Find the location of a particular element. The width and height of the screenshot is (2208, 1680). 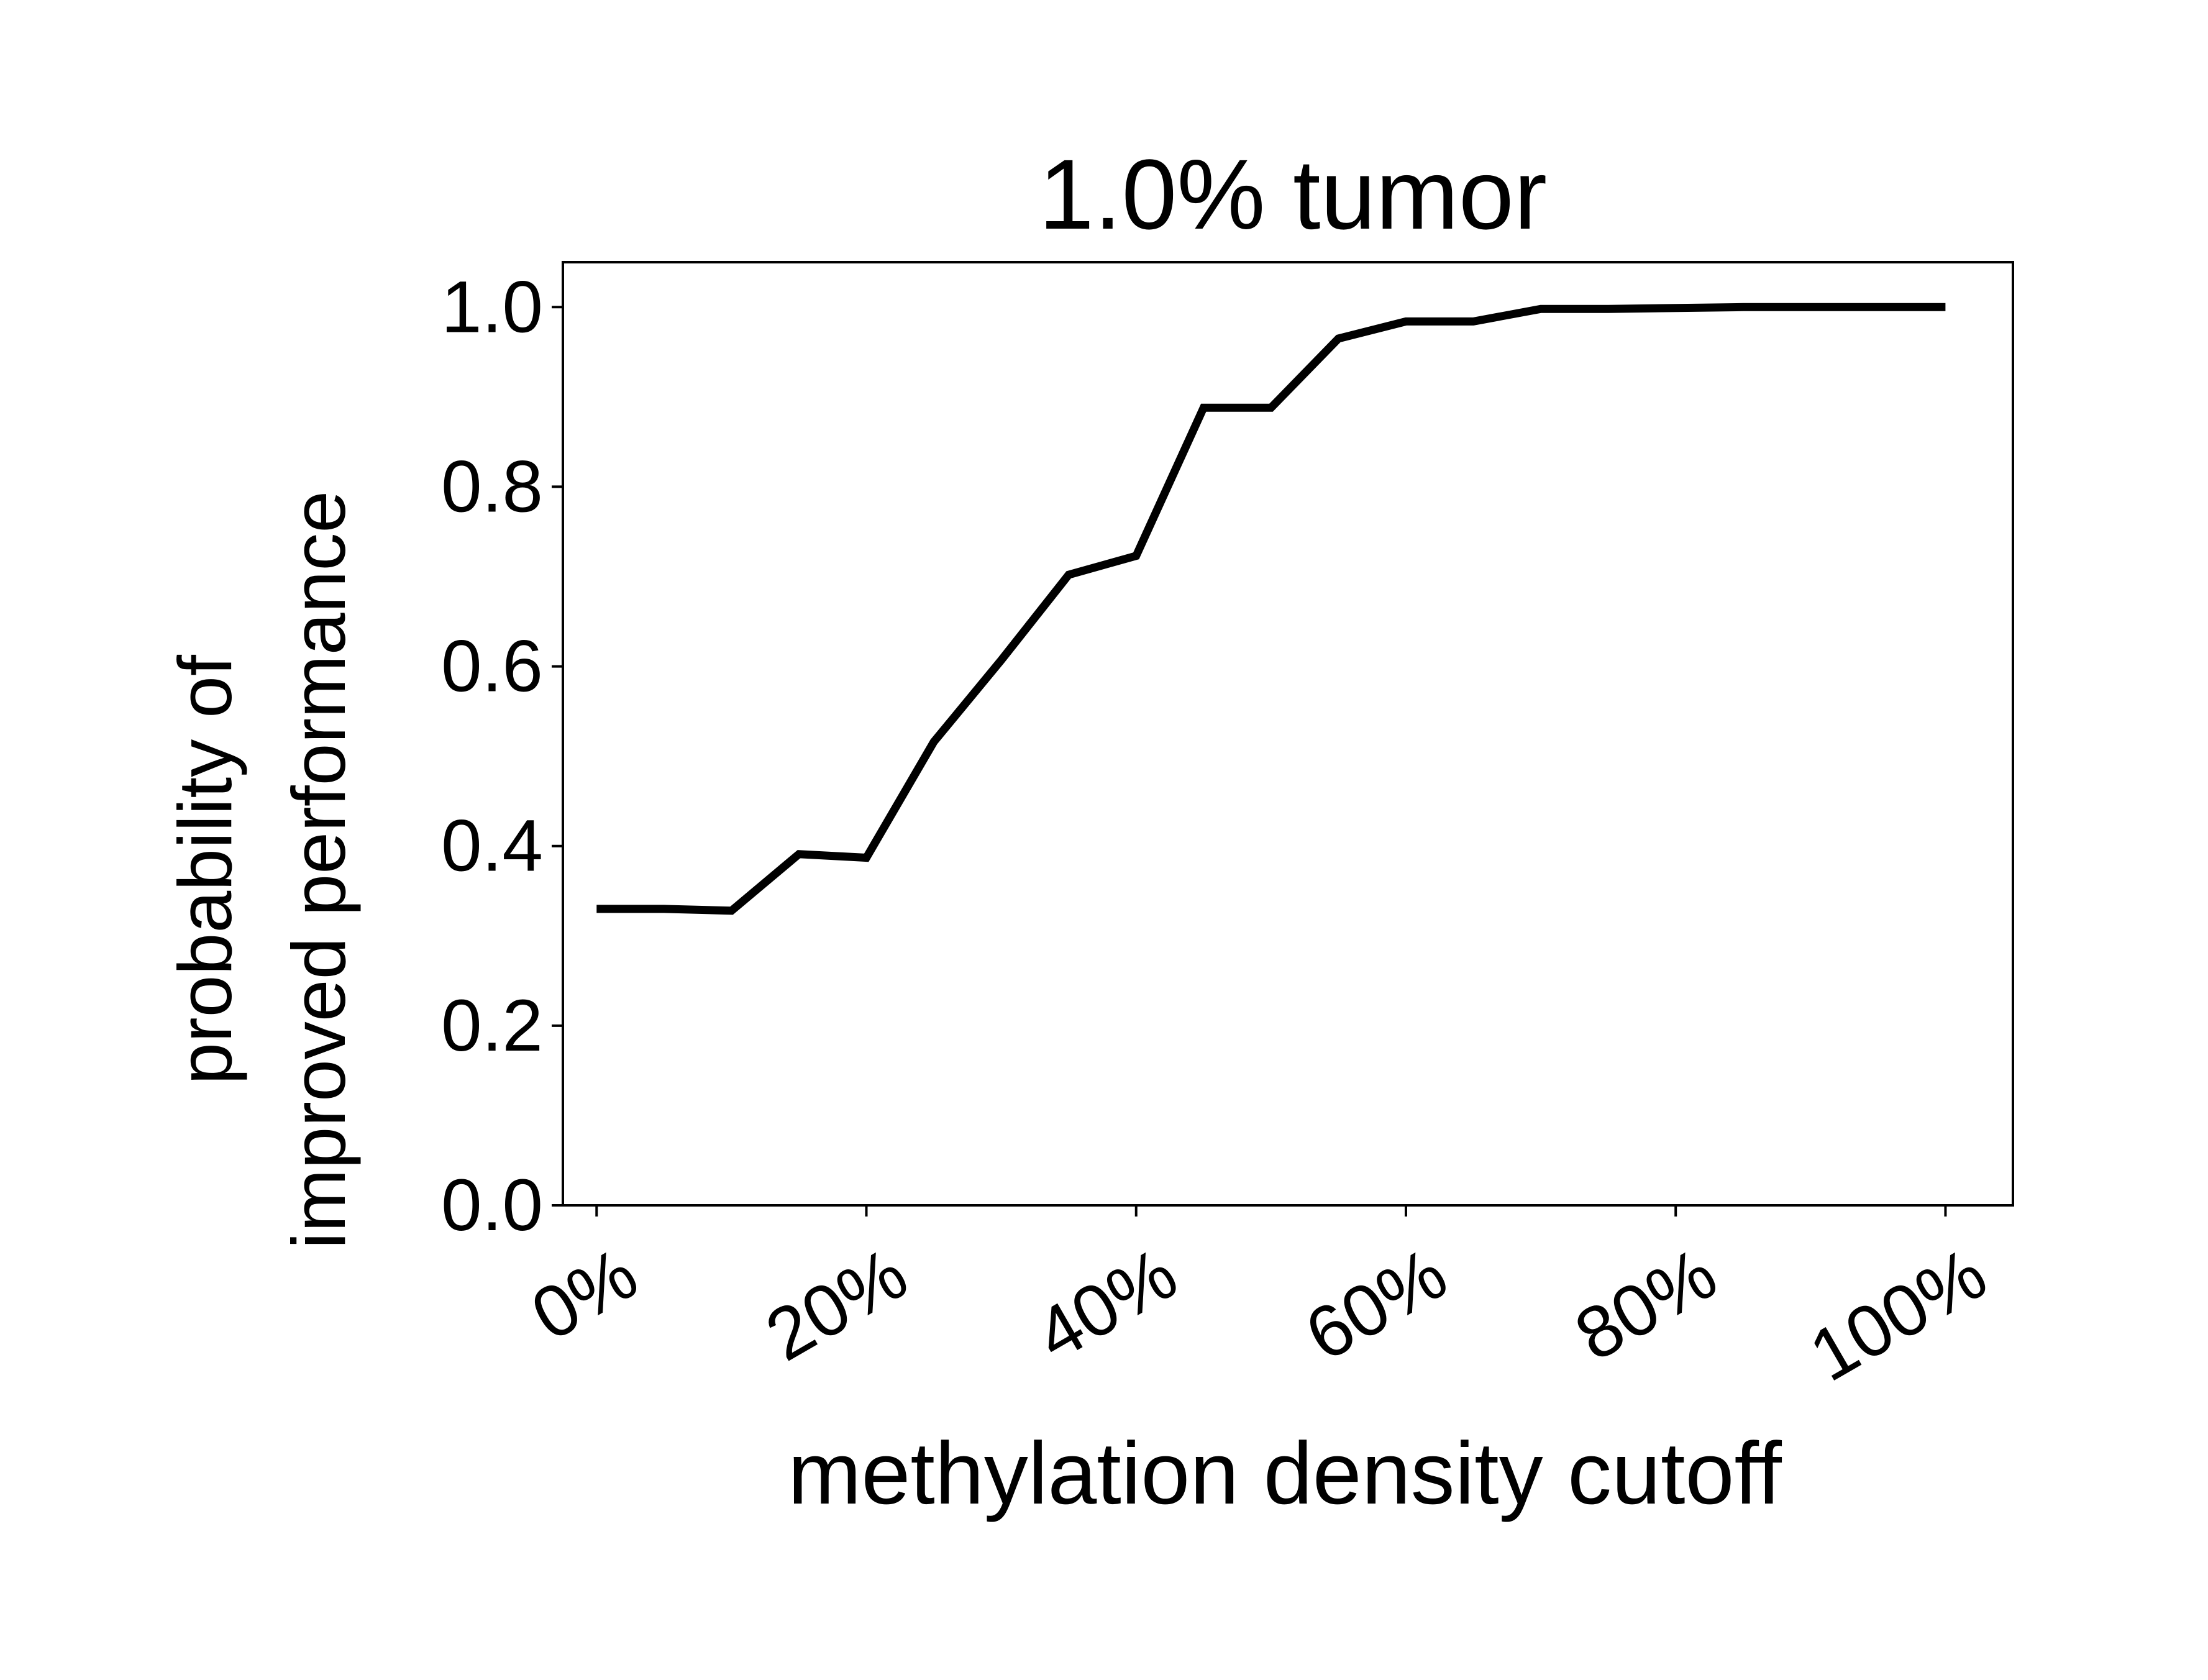

y-axis-label-line-2: improved performance is located at coordinates (318, 870).